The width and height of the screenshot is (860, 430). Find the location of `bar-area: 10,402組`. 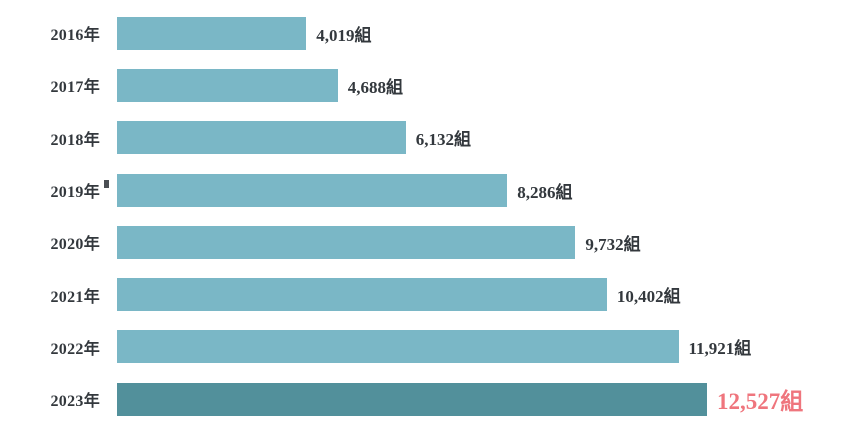

bar-area: 10,402組 is located at coordinates (488, 295).